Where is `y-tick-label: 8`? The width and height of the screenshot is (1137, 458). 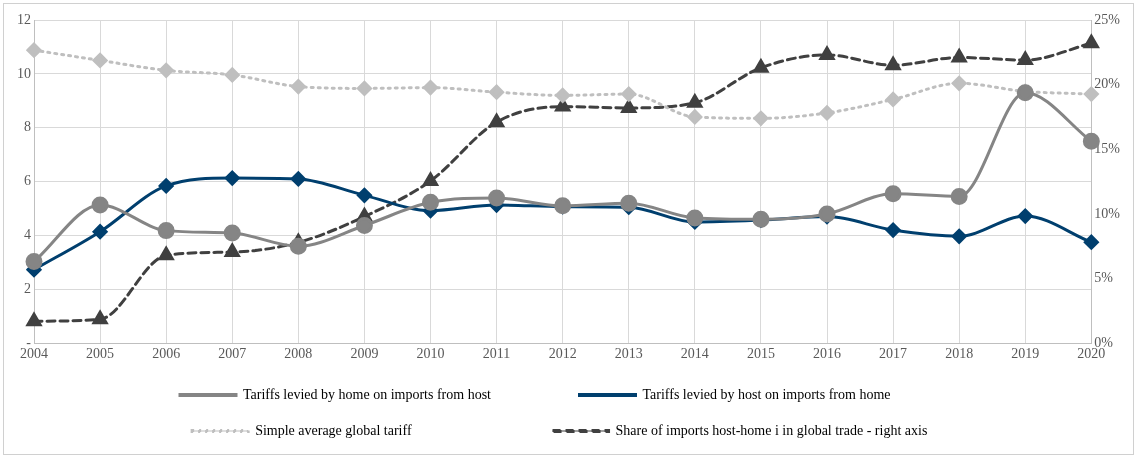
y-tick-label: 8 is located at coordinates (27, 127).